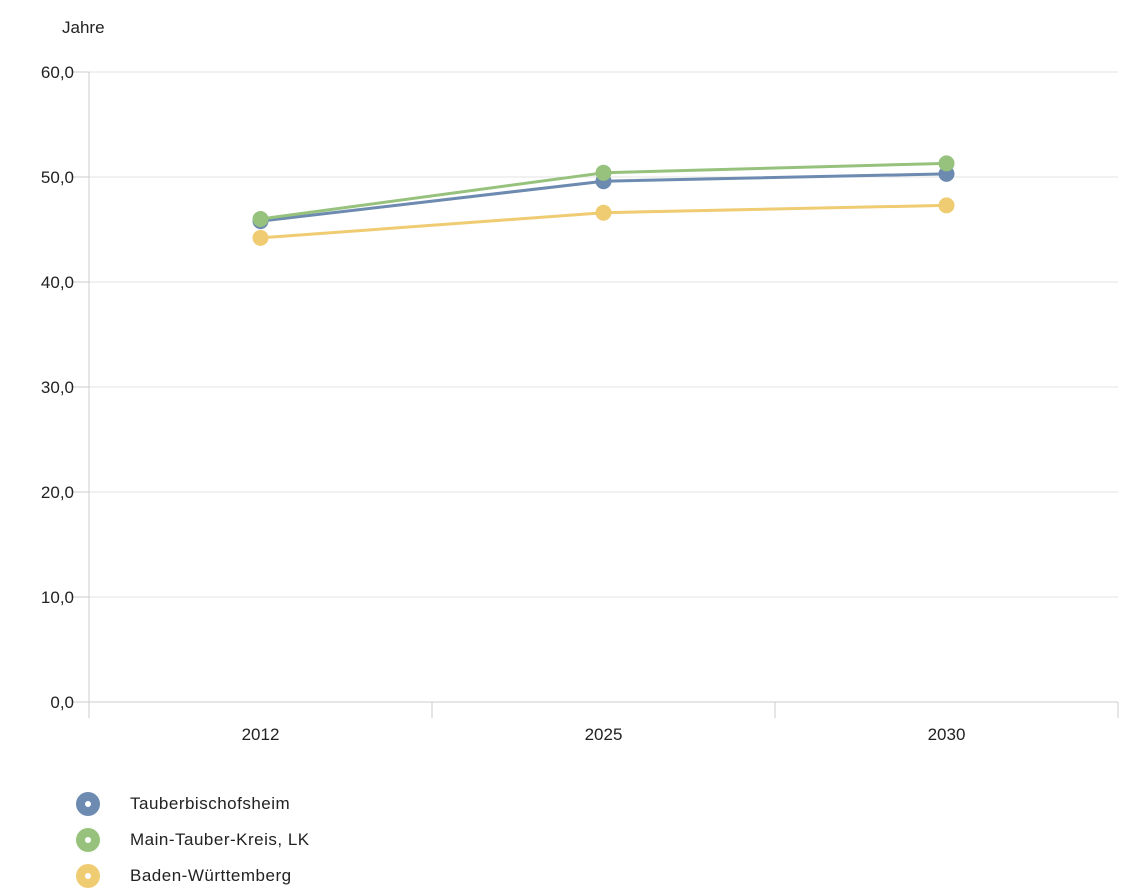 The width and height of the screenshot is (1125, 896). What do you see at coordinates (210, 803) in the screenshot?
I see `legend-label: Tauberbischofsheim` at bounding box center [210, 803].